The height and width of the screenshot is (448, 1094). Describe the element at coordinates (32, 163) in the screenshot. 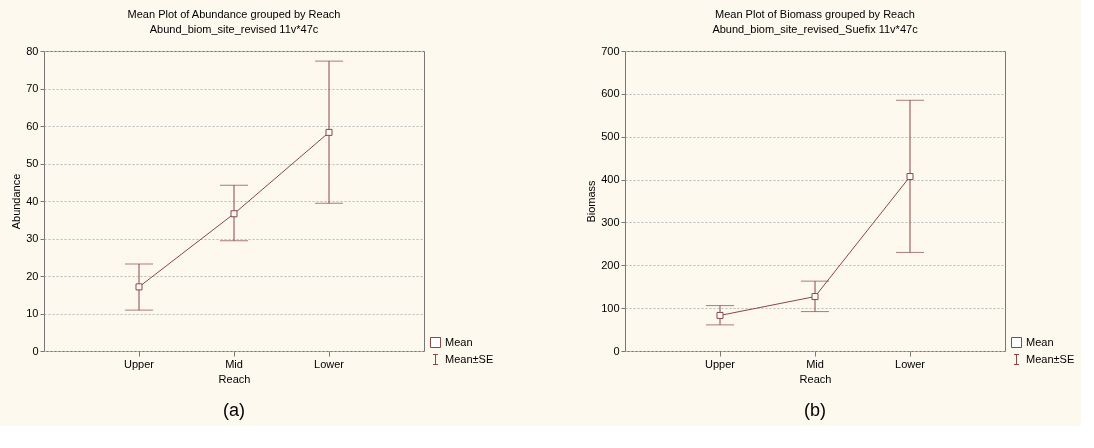

I see `y-tick-label: 50` at that location.